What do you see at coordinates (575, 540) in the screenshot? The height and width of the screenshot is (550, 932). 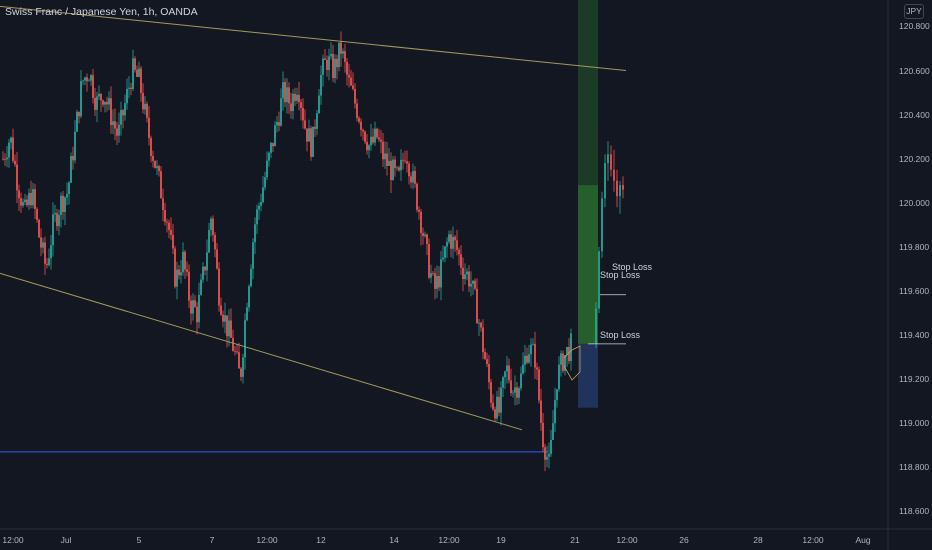 I see `x-tick-label: 21` at bounding box center [575, 540].